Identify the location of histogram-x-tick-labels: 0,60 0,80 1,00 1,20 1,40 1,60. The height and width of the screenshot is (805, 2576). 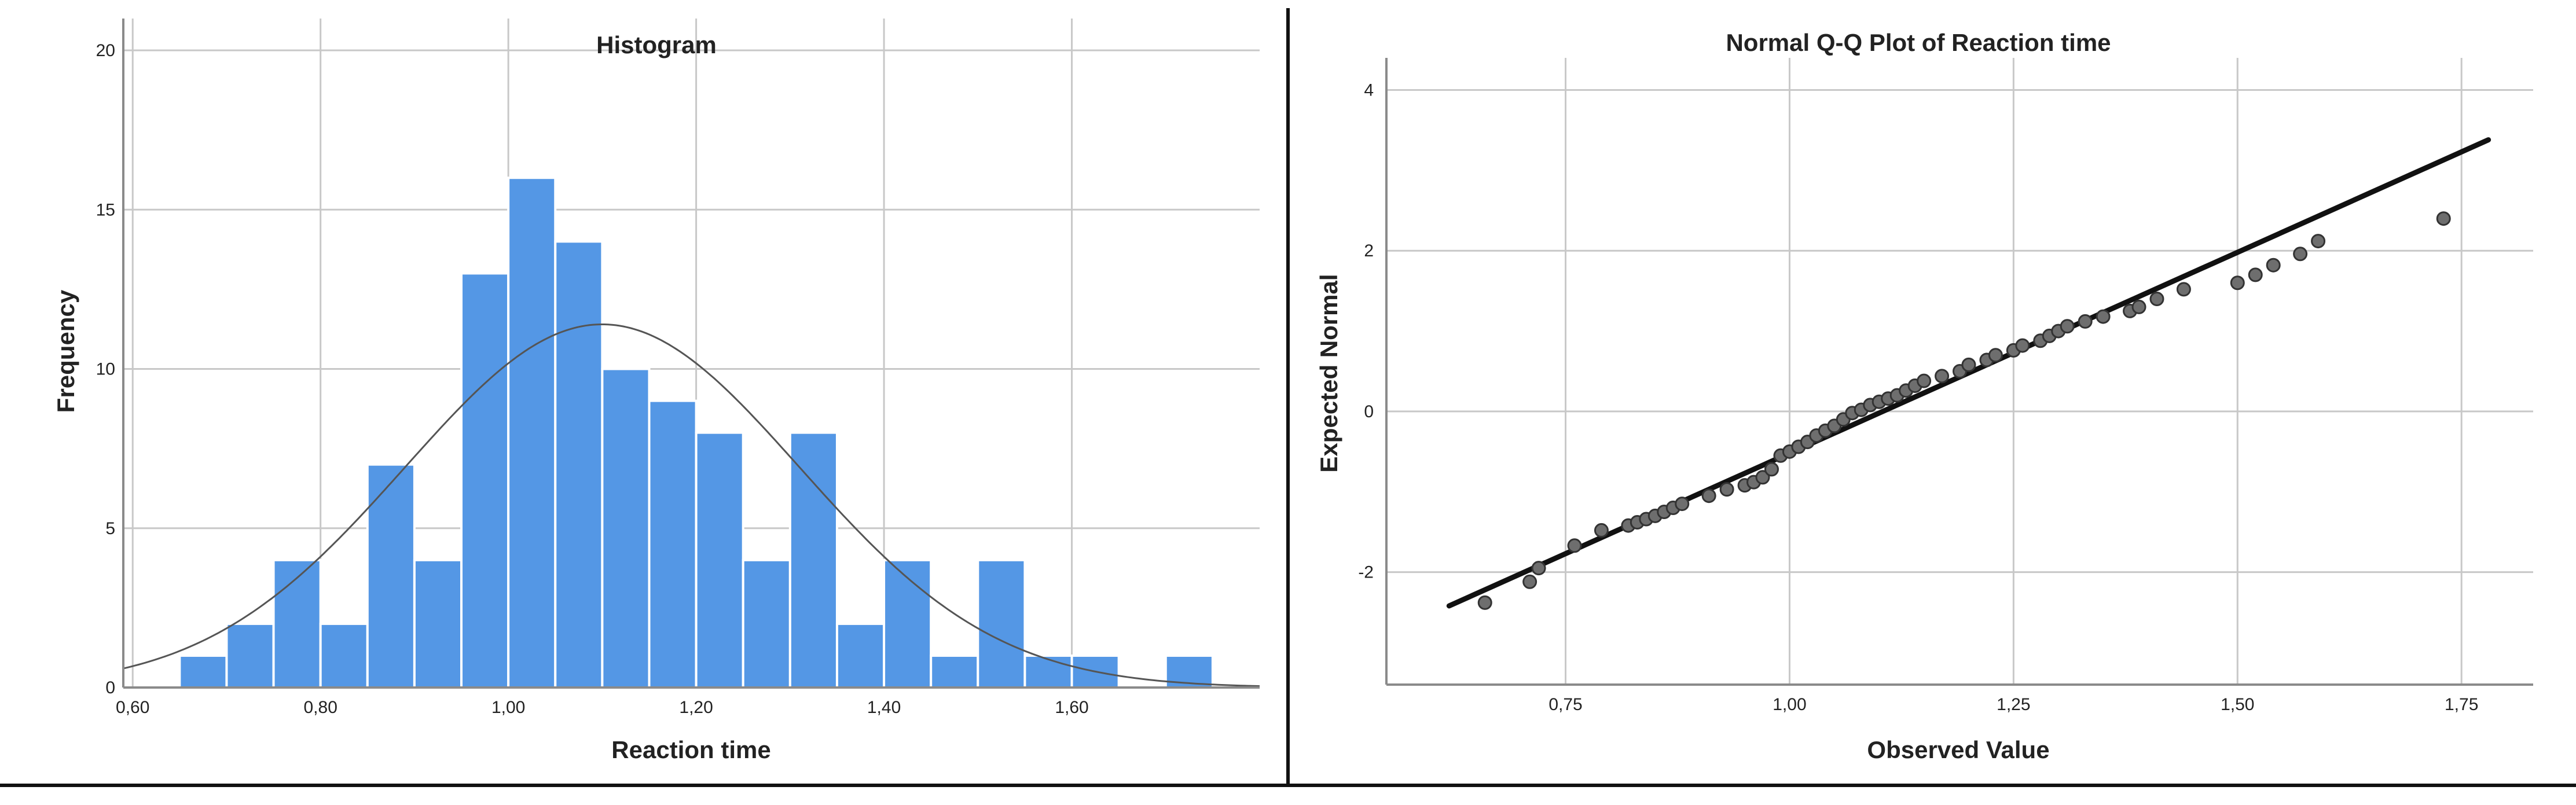
(602, 708).